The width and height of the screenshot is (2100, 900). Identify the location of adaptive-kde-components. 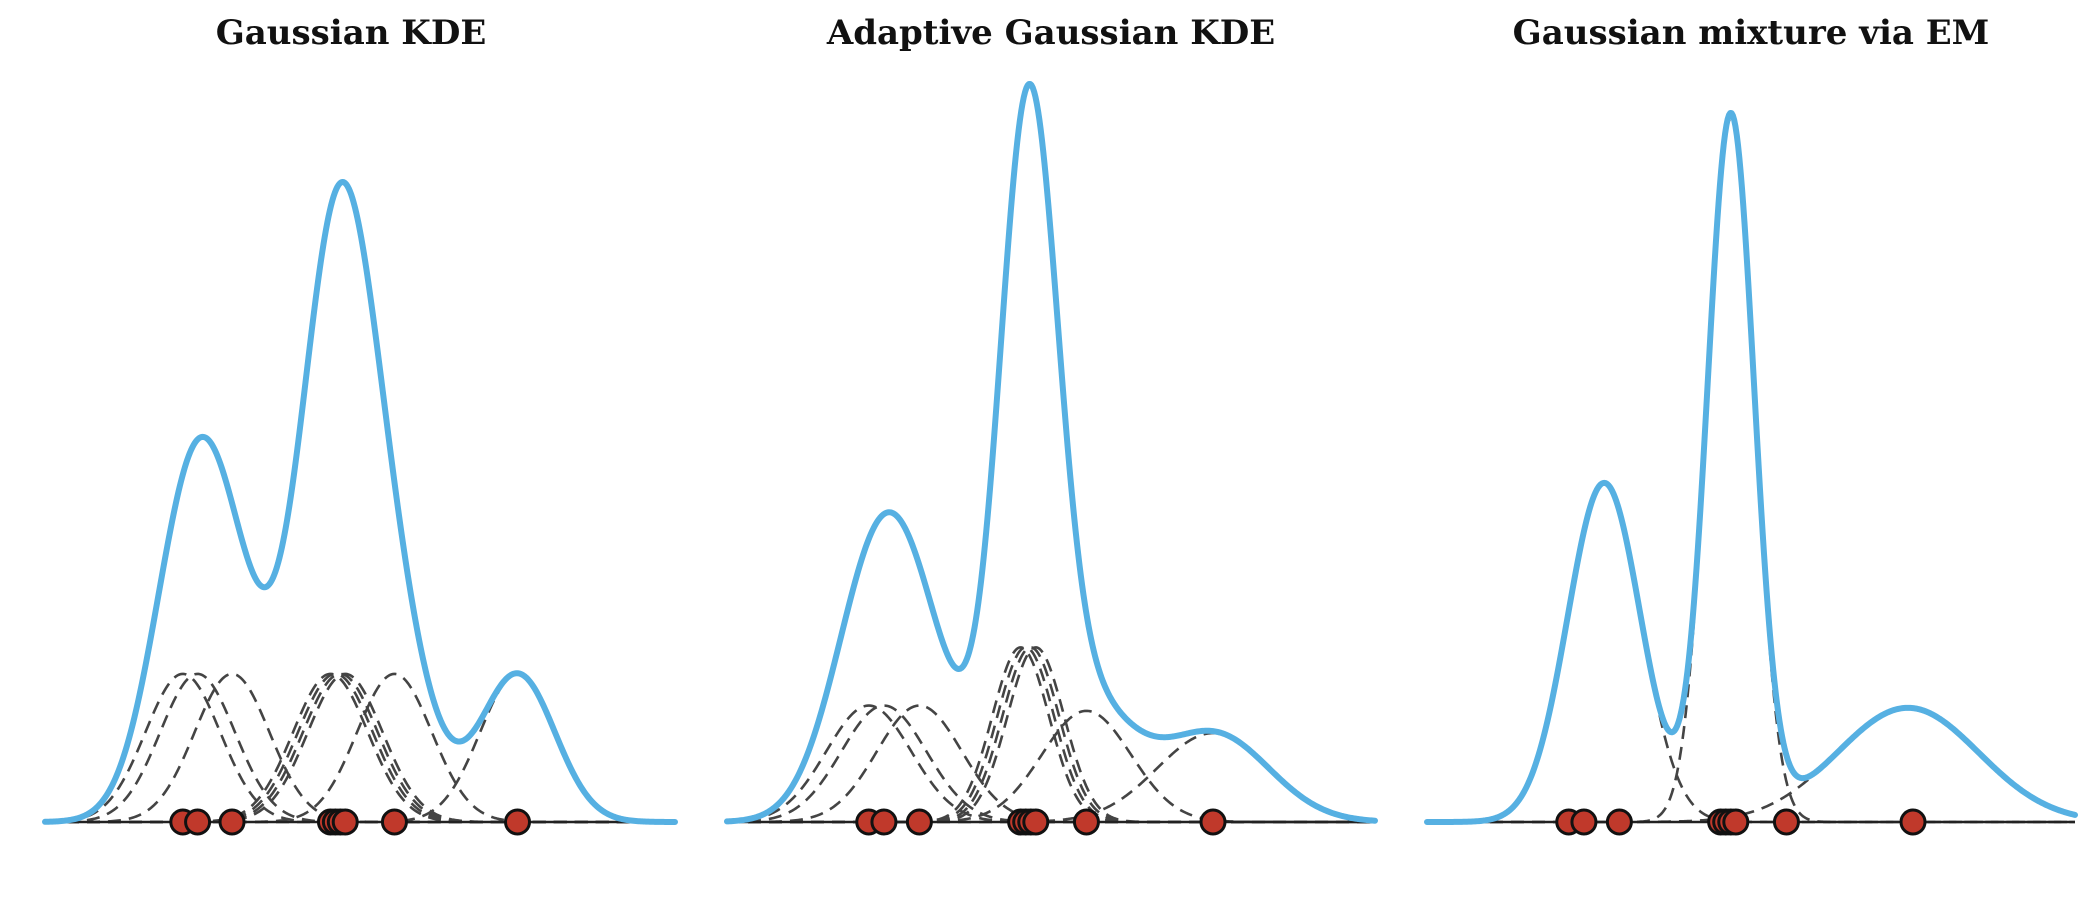
(1051, 735).